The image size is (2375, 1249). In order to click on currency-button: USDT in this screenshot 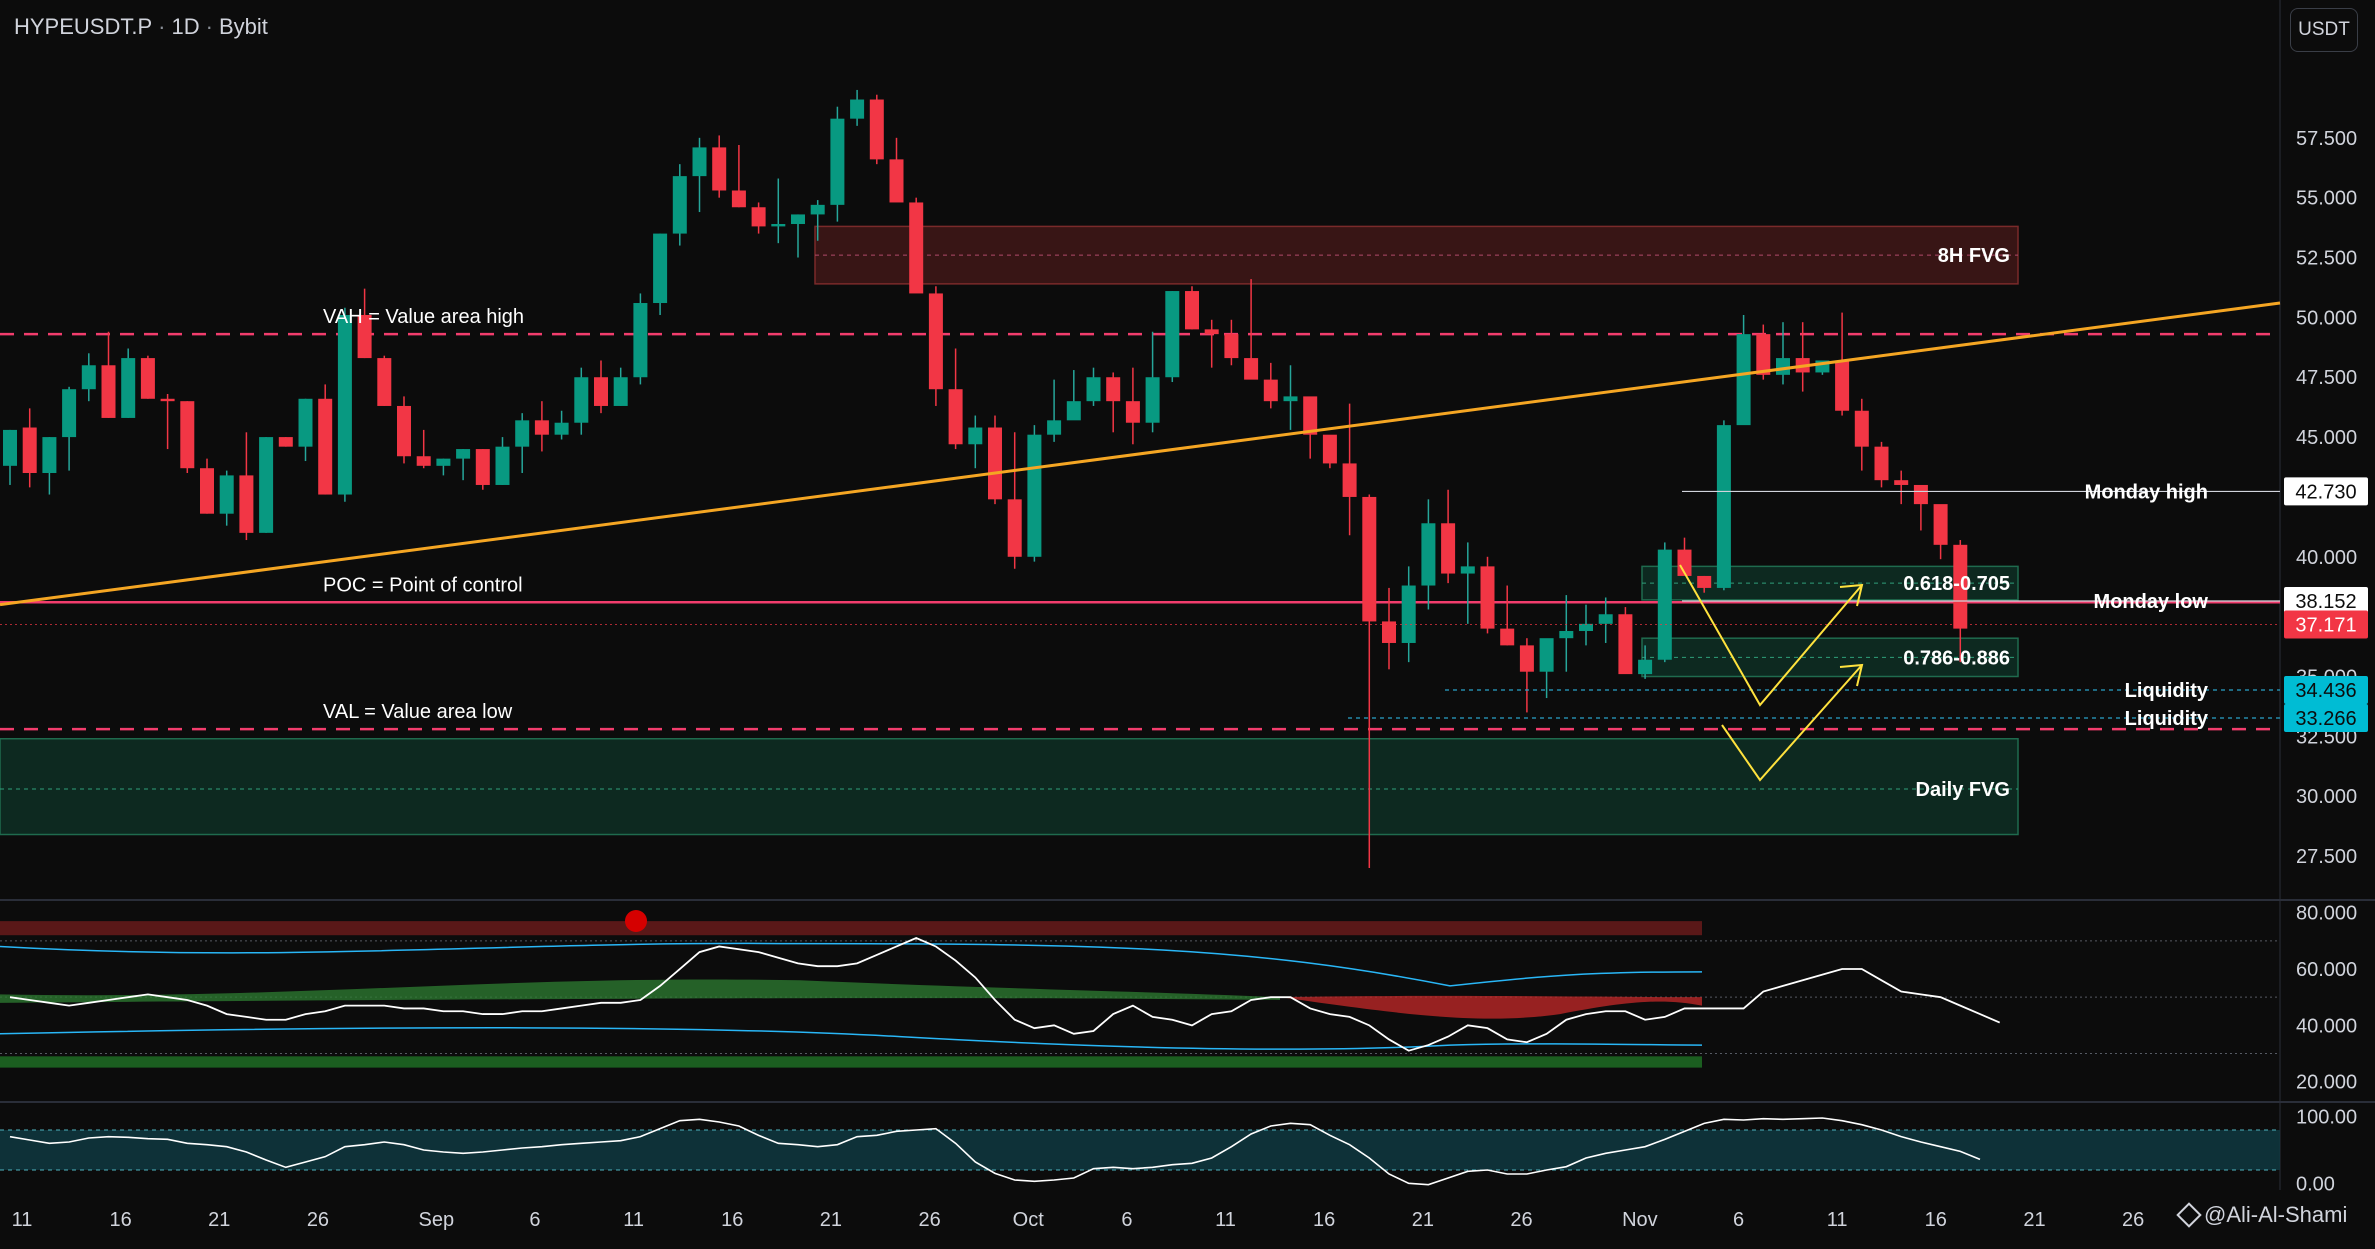, I will do `click(2324, 30)`.